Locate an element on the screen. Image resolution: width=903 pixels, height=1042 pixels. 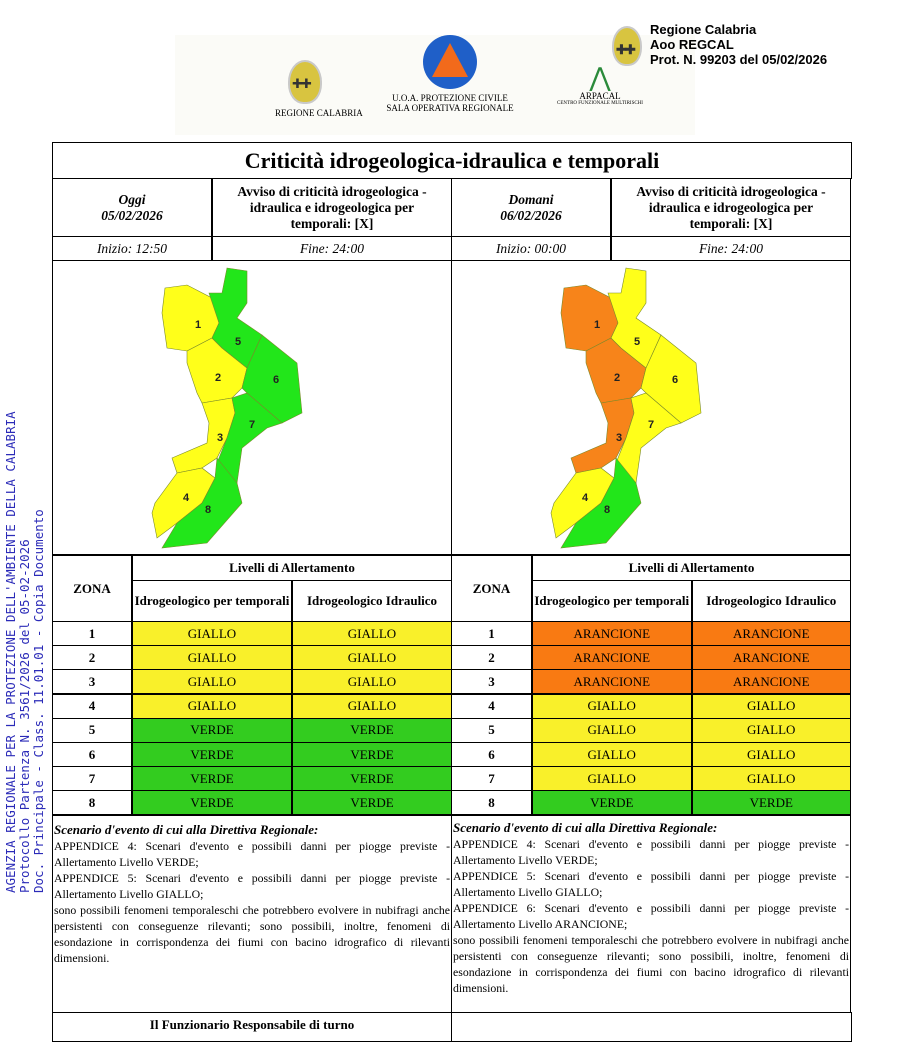
day-date: 06/02/2026 is located at coordinates (531, 215).